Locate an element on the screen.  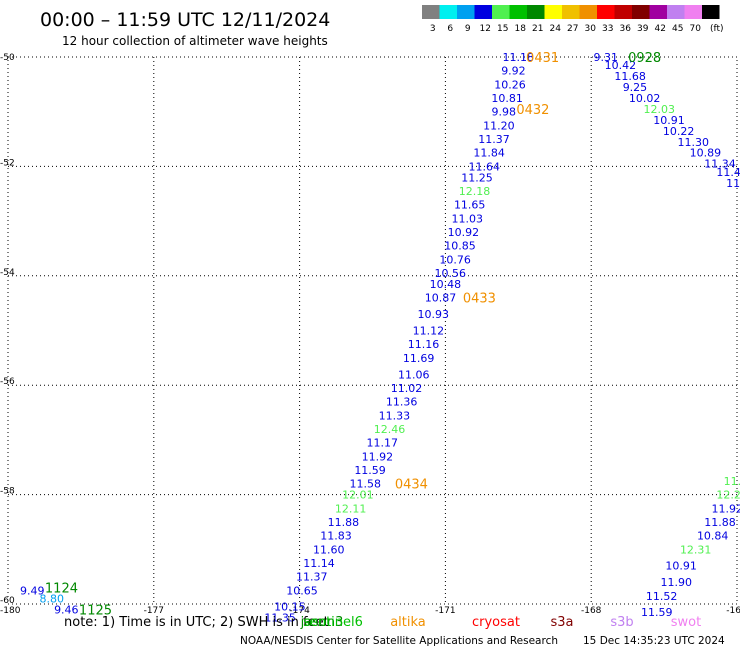
wave-height-point: 10.85 is located at coordinates (460, 246).